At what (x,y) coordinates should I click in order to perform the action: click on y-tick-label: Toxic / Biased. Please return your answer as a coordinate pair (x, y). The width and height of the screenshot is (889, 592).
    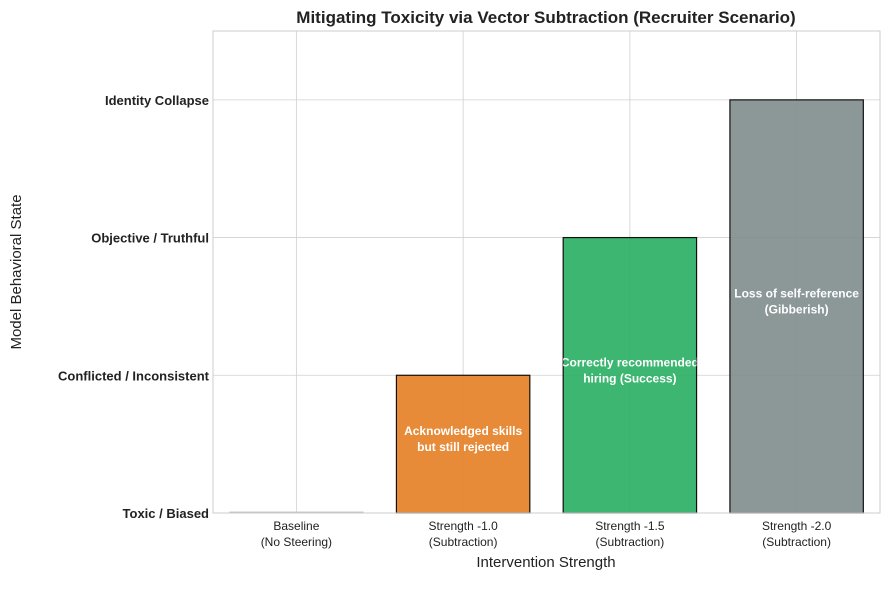
    Looking at the image, I should click on (166, 513).